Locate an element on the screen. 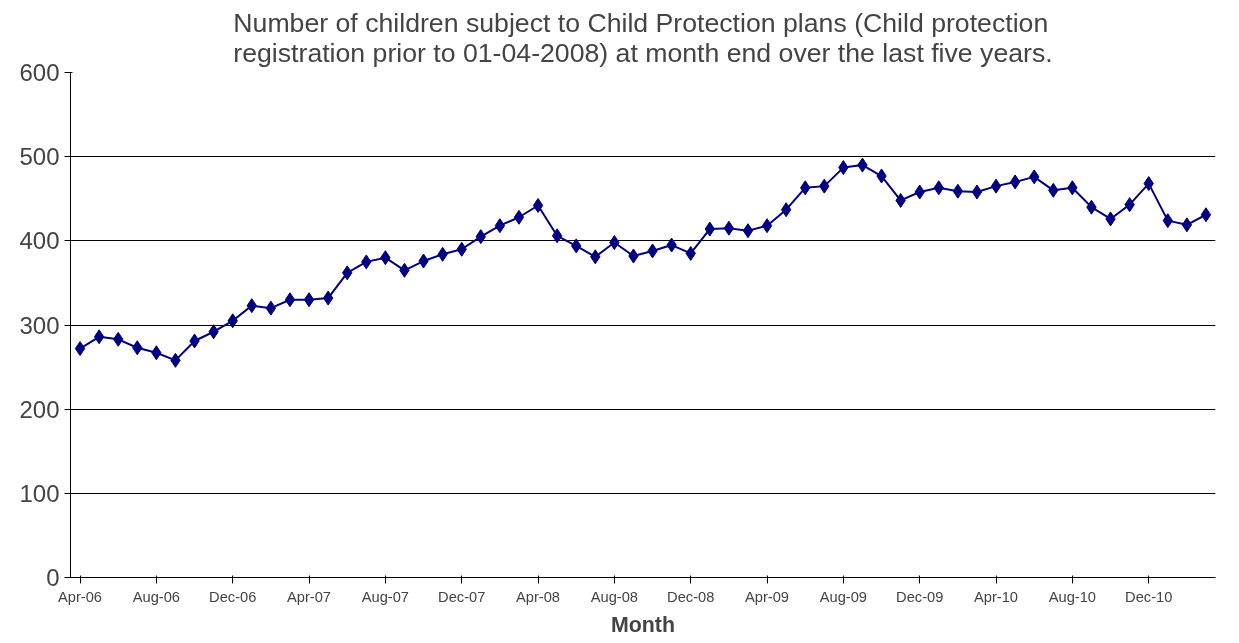 The image size is (1239, 643). x-axis-title: Month is located at coordinates (643, 624).